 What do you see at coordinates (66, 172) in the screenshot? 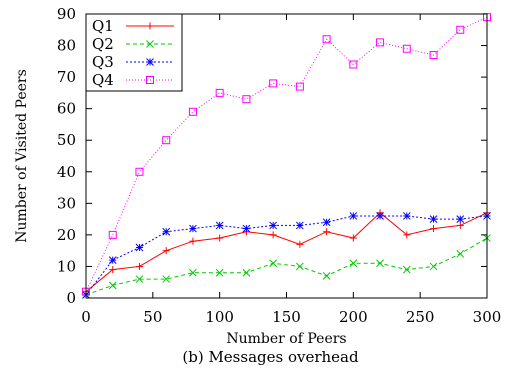
I see `y-tick-label: 40` at bounding box center [66, 172].